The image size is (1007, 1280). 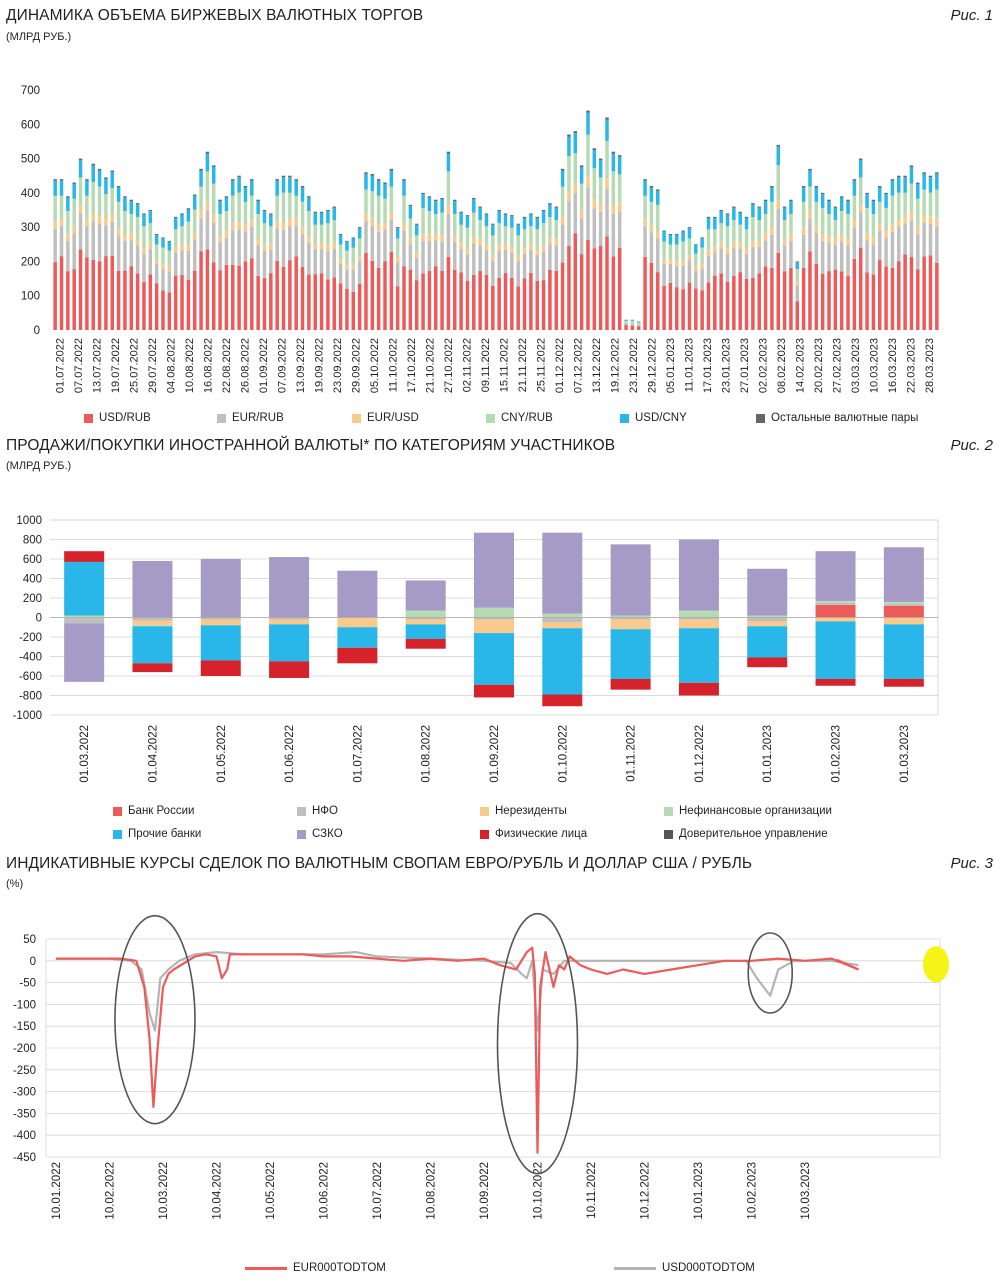 I want to click on fig2-ytick: -200, so click(x=30, y=638).